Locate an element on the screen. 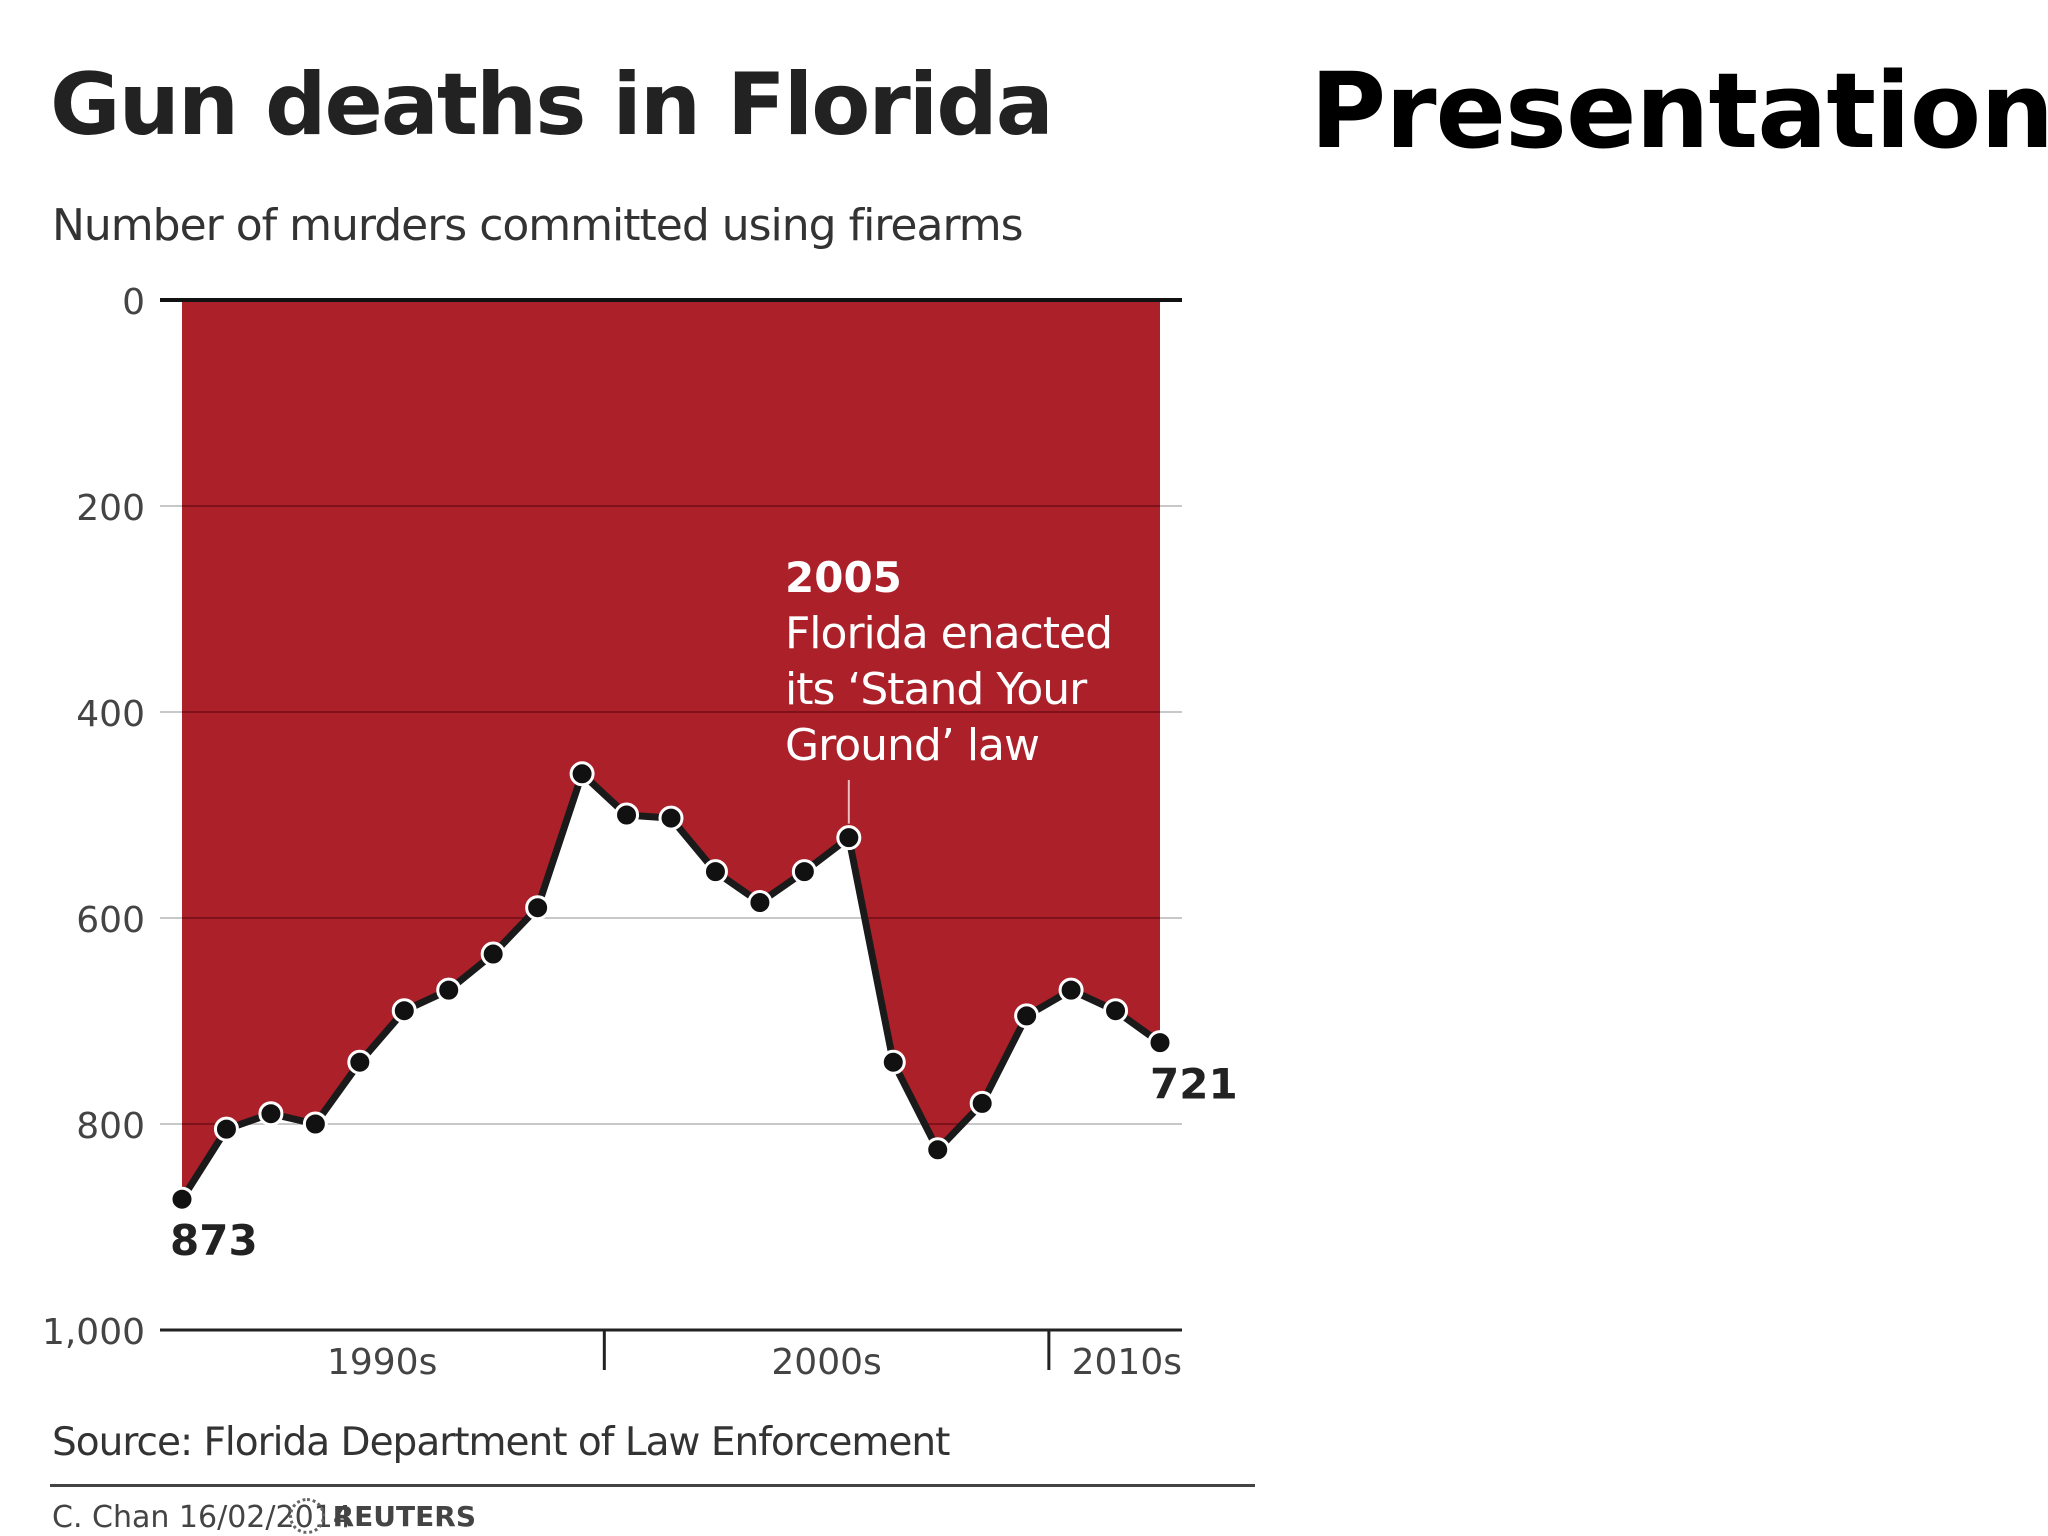 This screenshot has height=1536, width=2048. data-point-1992 is located at coordinates (271, 1114).